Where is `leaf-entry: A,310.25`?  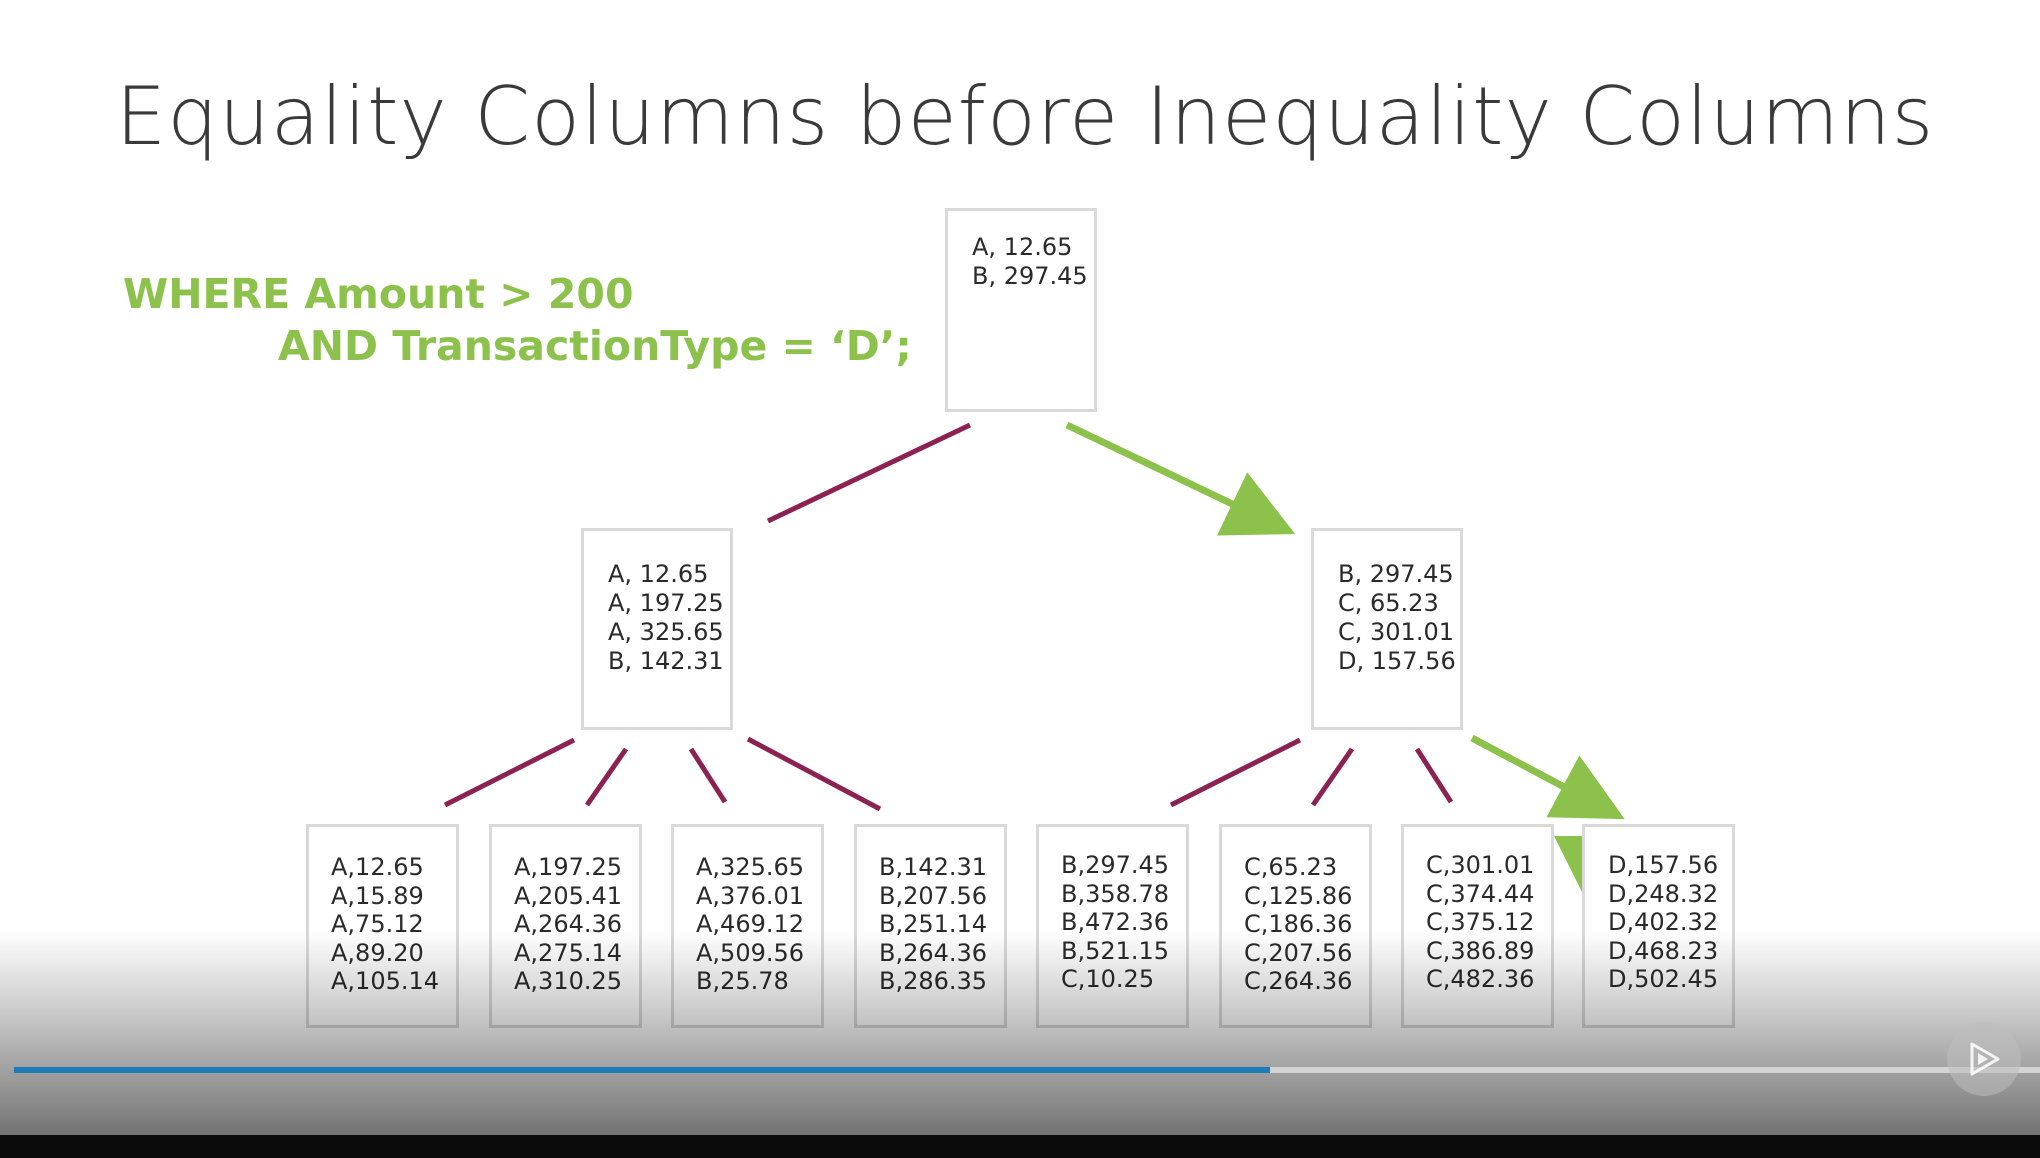 leaf-entry: A,310.25 is located at coordinates (568, 981).